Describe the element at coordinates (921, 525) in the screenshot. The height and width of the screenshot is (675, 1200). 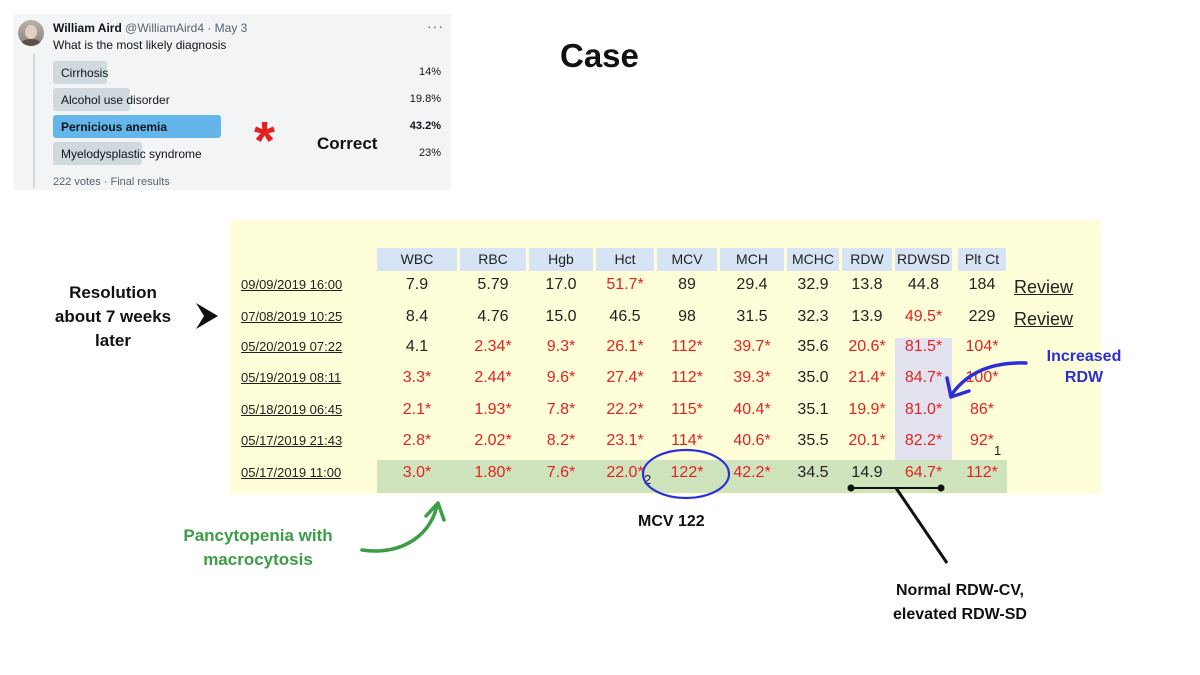
I see `rdw-pointer-line` at that location.